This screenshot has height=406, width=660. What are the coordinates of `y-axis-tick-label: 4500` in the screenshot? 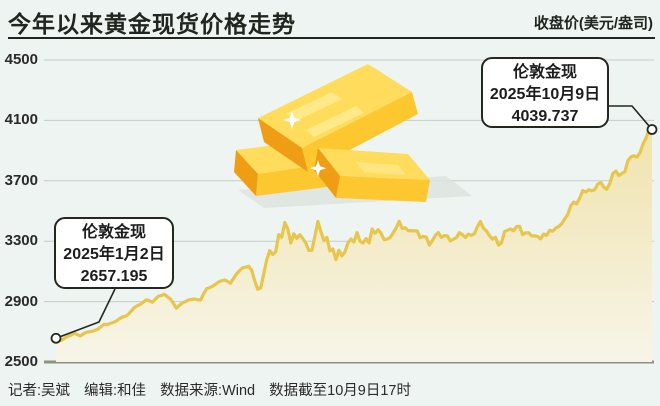 It's located at (21, 59).